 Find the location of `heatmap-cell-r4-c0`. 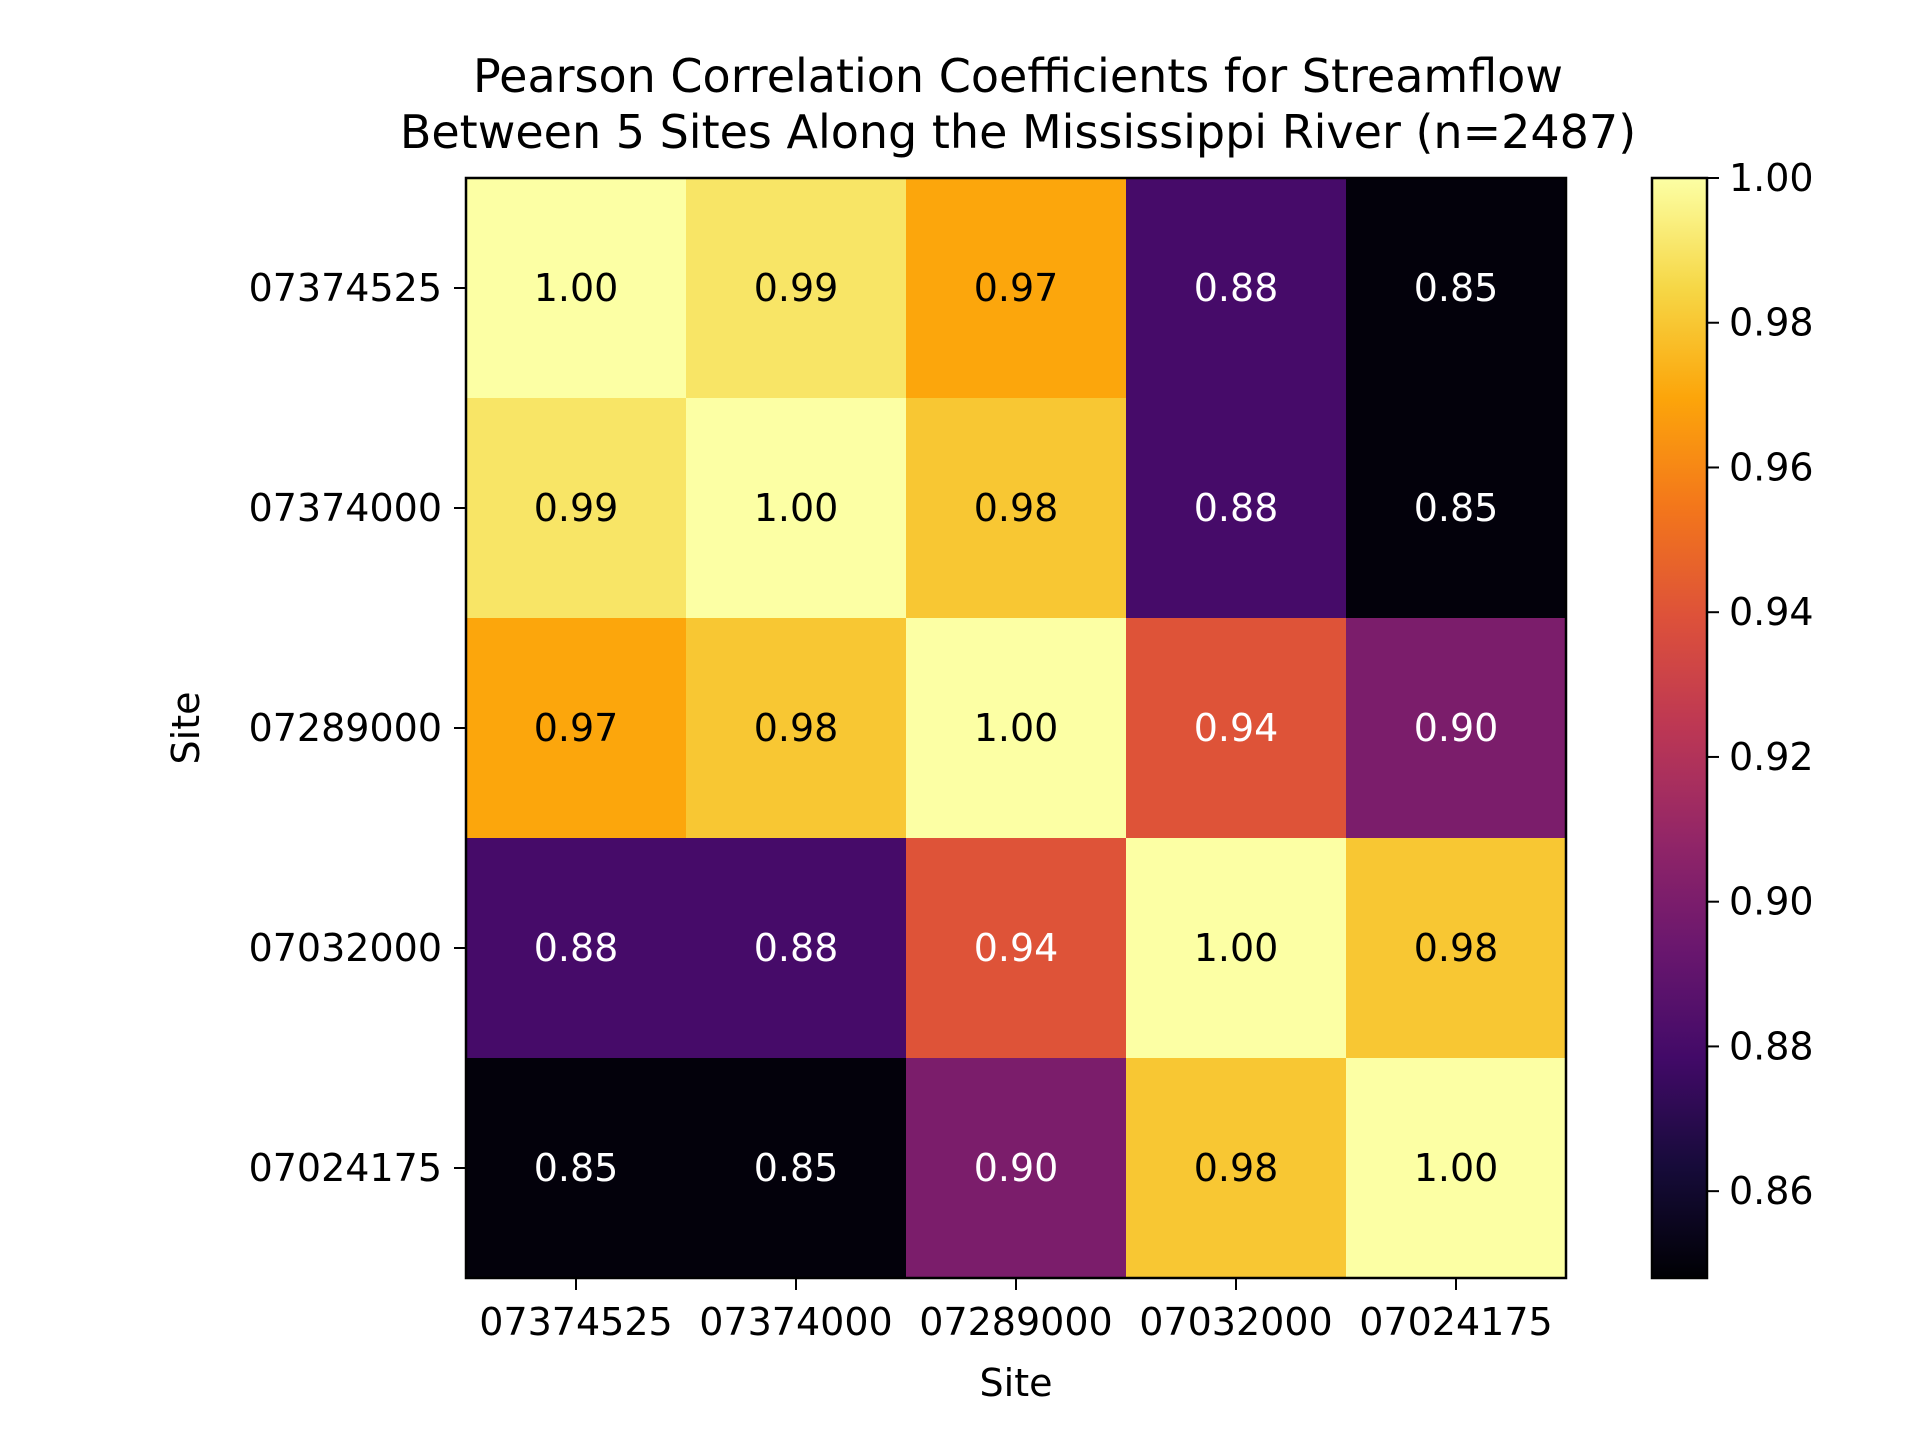

heatmap-cell-r4-c0 is located at coordinates (576, 1168).